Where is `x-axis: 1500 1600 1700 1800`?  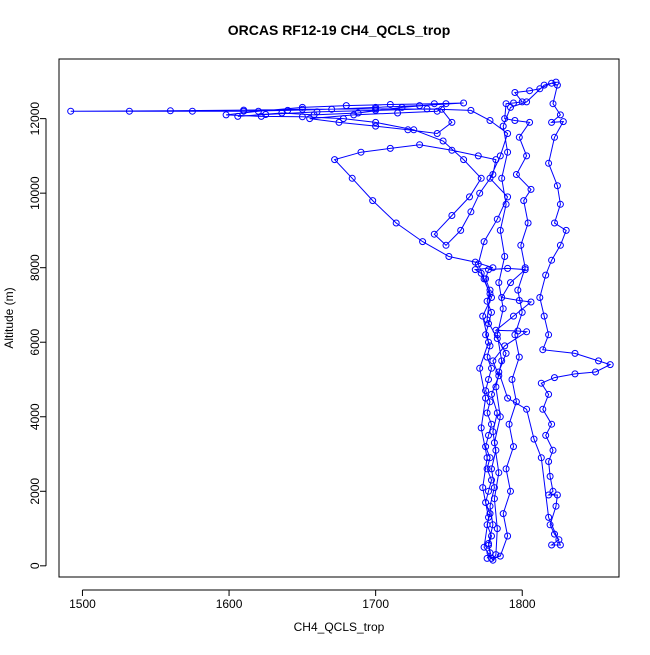 x-axis: 1500 1600 1700 1800 is located at coordinates (302, 600).